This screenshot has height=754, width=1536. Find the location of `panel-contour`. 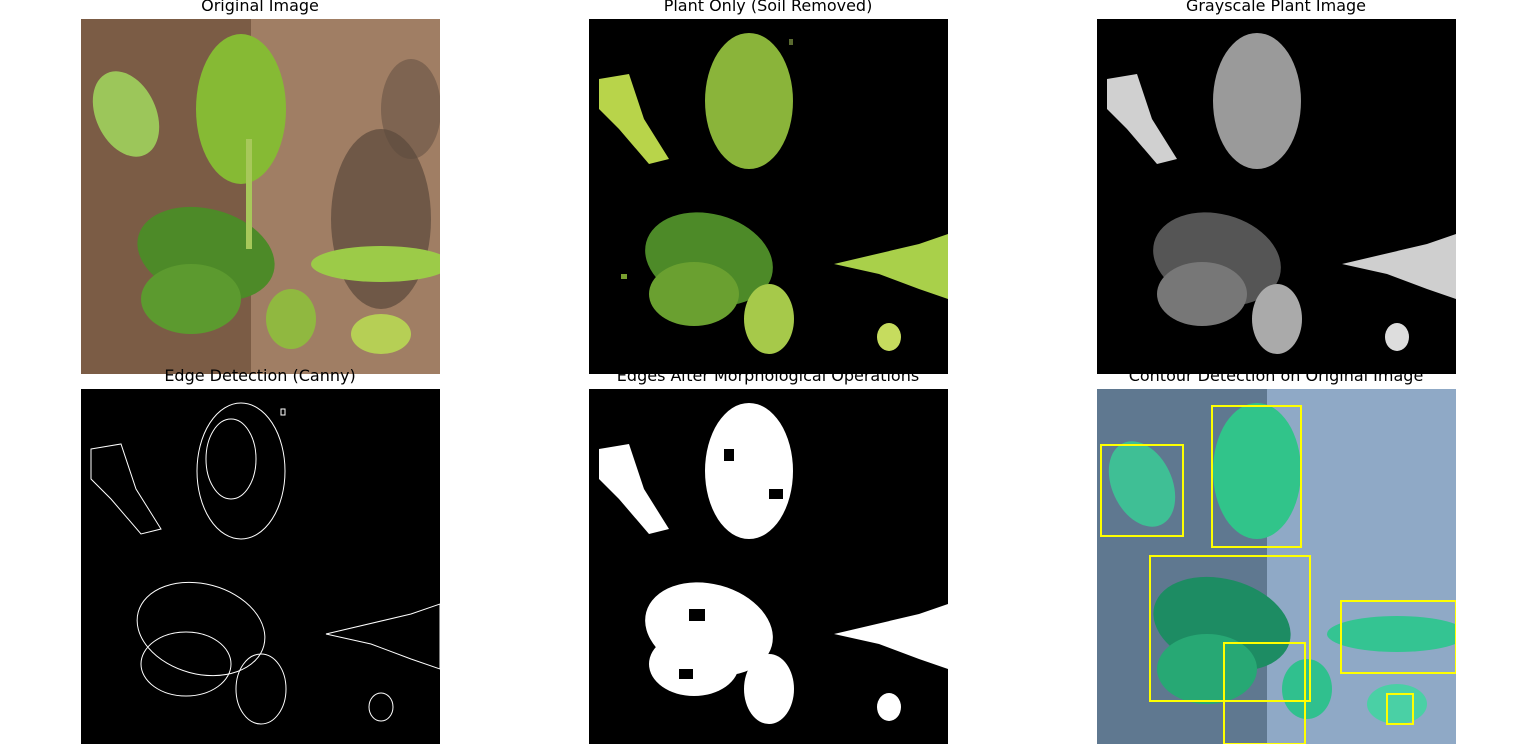

panel-contour is located at coordinates (1276, 566).